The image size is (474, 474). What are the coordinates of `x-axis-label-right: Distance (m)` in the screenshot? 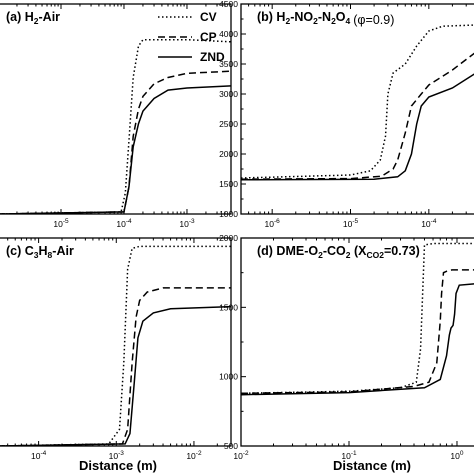 It's located at (372, 465).